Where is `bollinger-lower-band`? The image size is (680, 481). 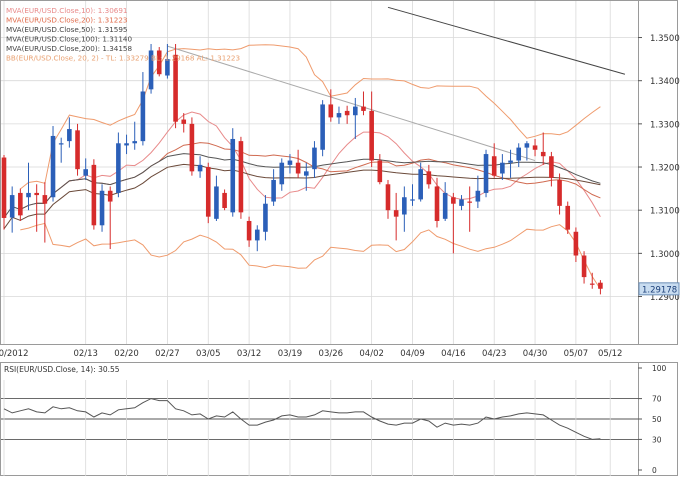 bollinger-lower-band is located at coordinates (310, 256).